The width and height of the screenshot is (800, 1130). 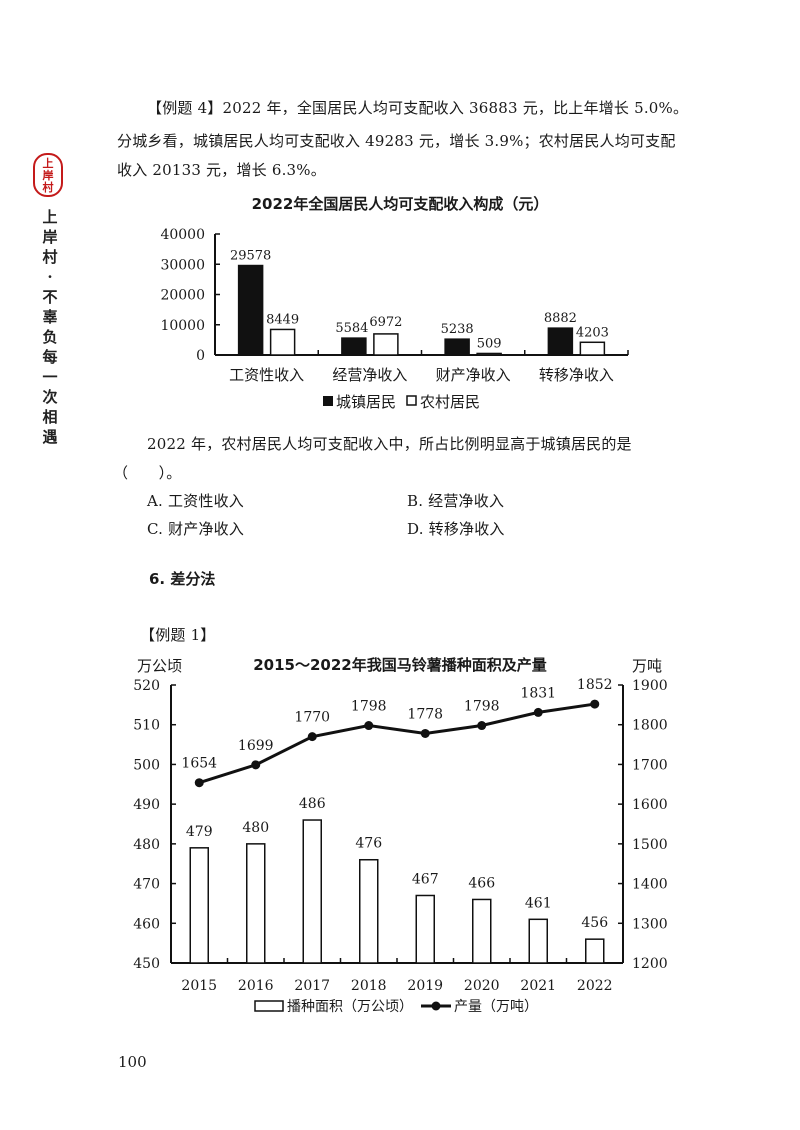 I want to click on bar-value-label: 29578, so click(x=250, y=256).